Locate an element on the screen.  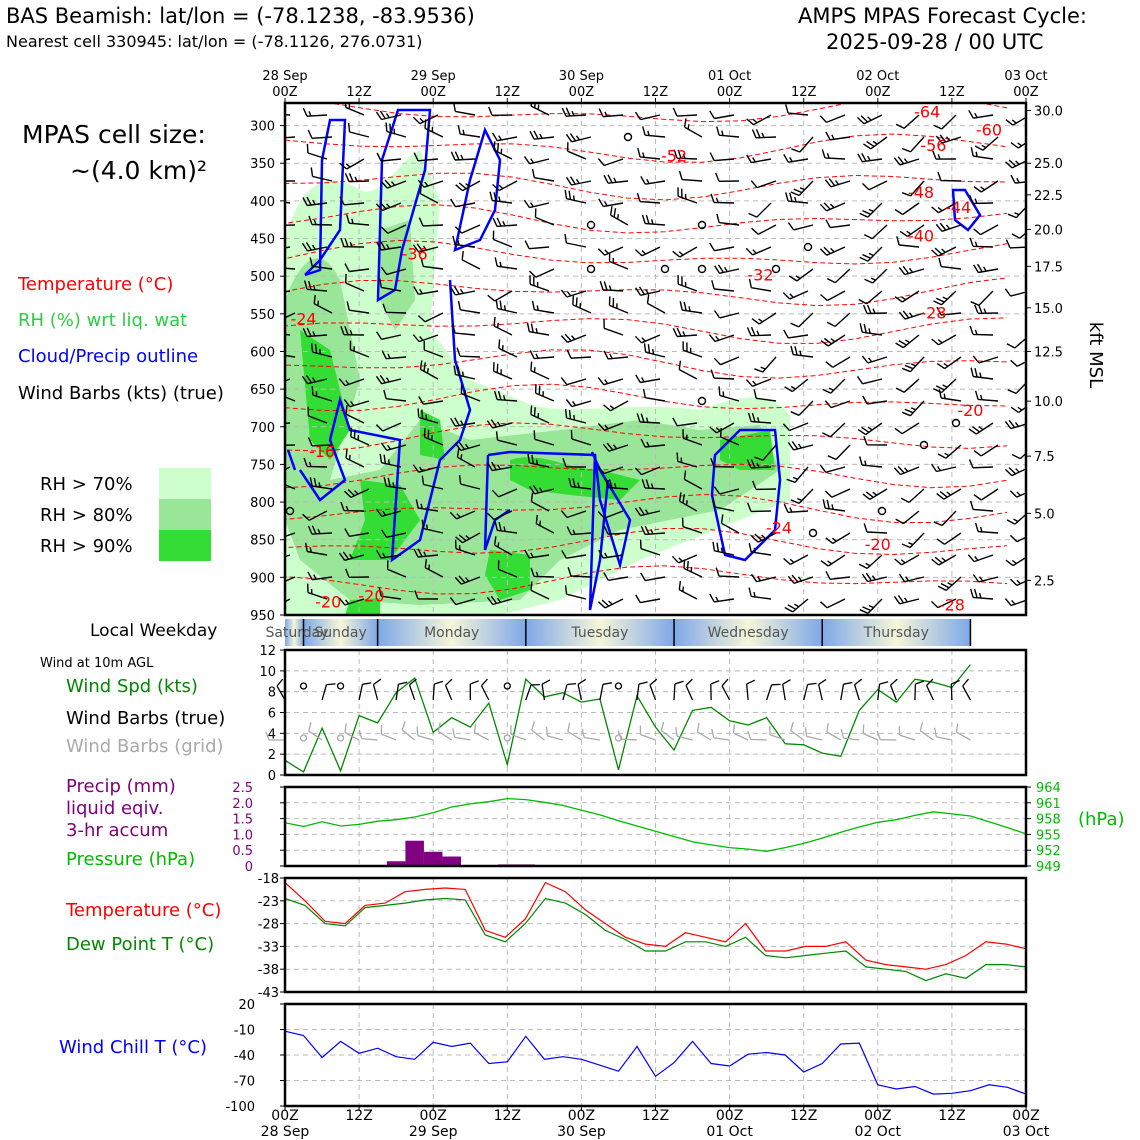
windchill-line is located at coordinates (655, 1062).